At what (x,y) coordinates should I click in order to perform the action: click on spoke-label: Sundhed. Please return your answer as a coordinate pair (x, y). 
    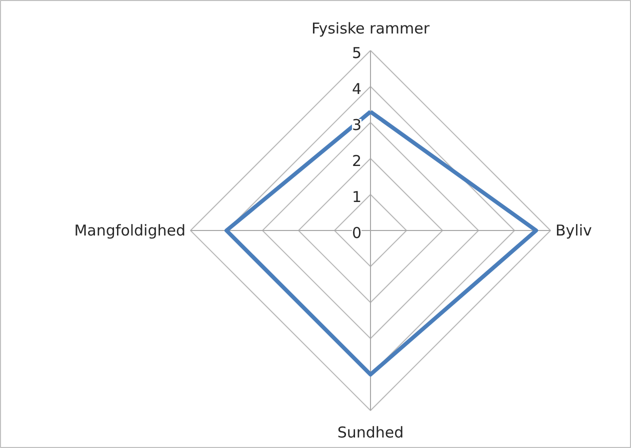
    Looking at the image, I should click on (370, 433).